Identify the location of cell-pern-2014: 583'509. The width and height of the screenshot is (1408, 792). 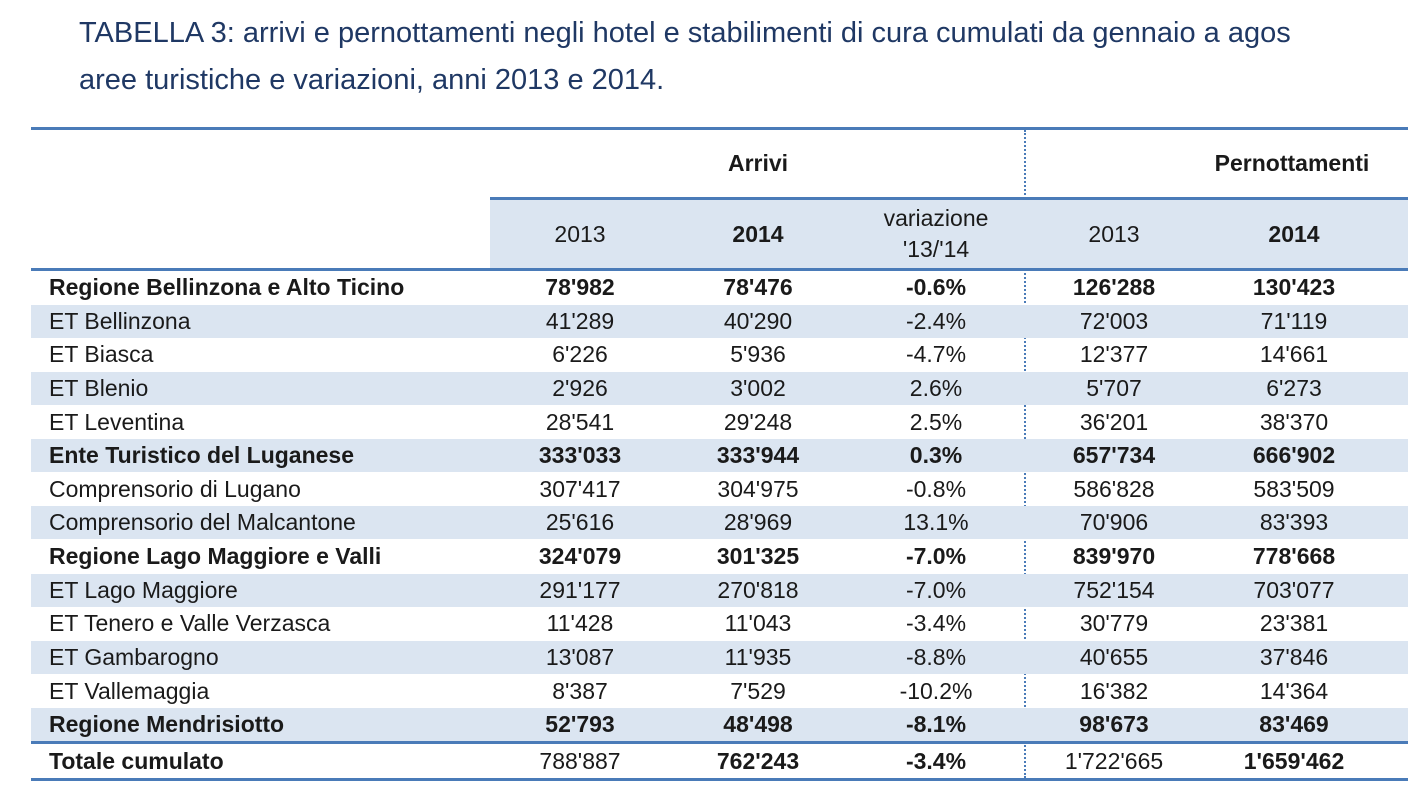
(1294, 488).